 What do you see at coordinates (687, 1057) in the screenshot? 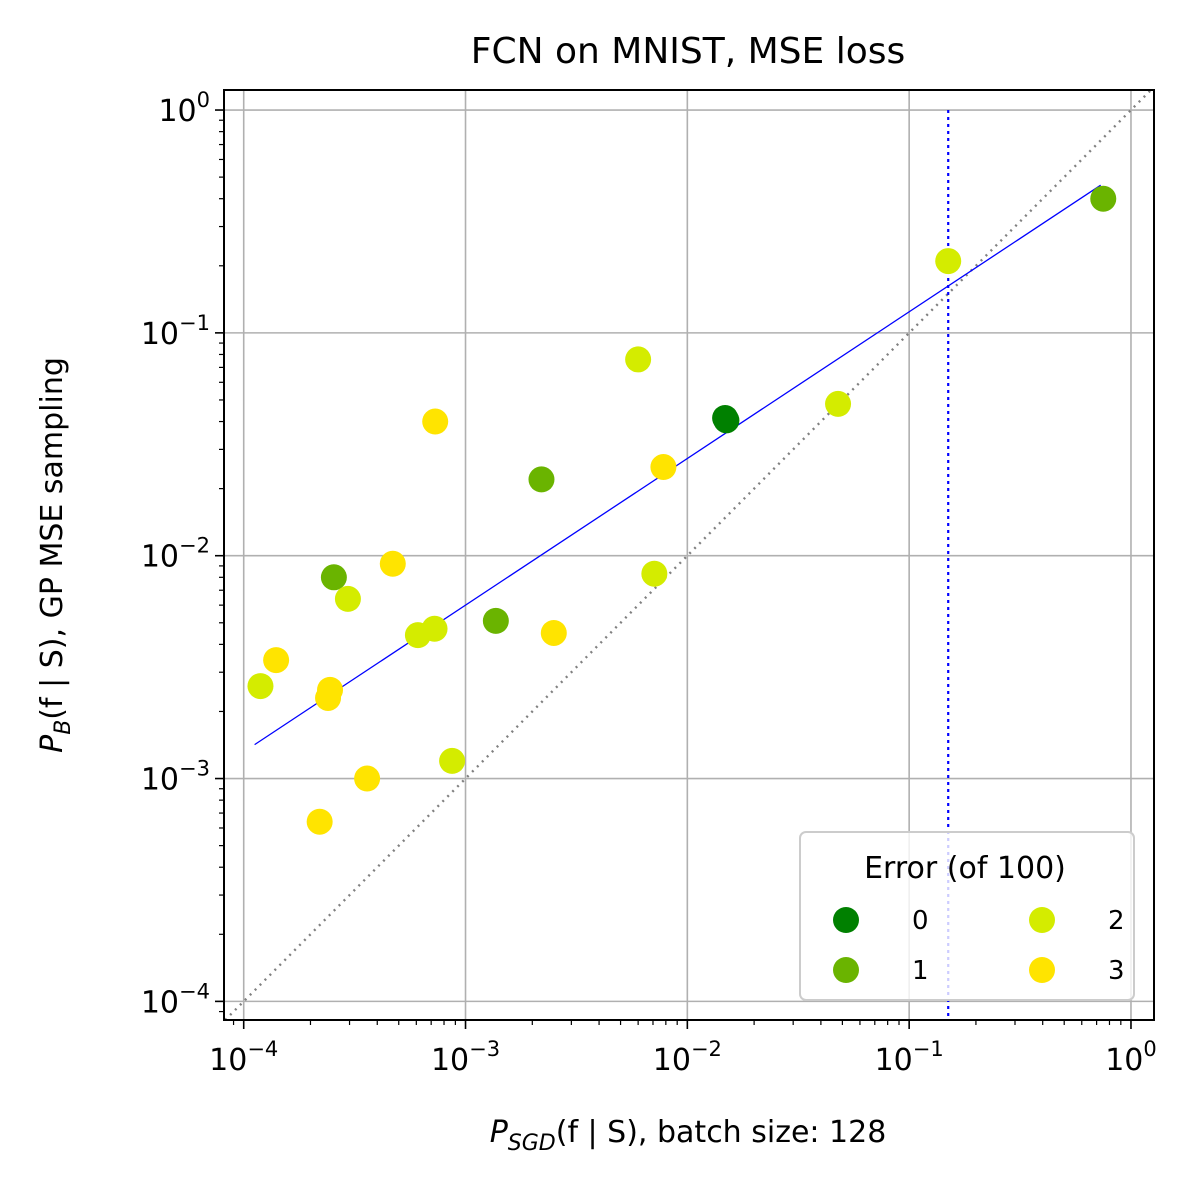
I see `x-tick-label: 10⁻²` at bounding box center [687, 1057].